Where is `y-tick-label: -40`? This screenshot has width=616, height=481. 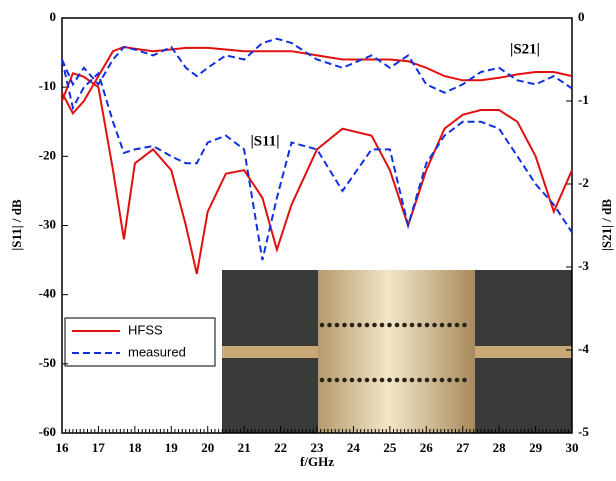
y-tick-label: -40 is located at coordinates (47, 293).